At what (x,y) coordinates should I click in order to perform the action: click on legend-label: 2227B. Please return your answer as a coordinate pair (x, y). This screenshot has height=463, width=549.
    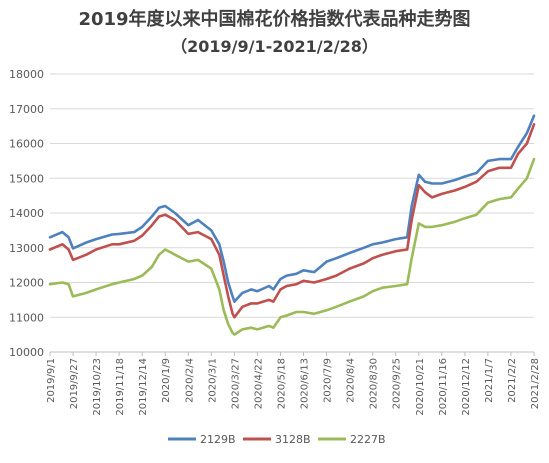
    Looking at the image, I should click on (368, 439).